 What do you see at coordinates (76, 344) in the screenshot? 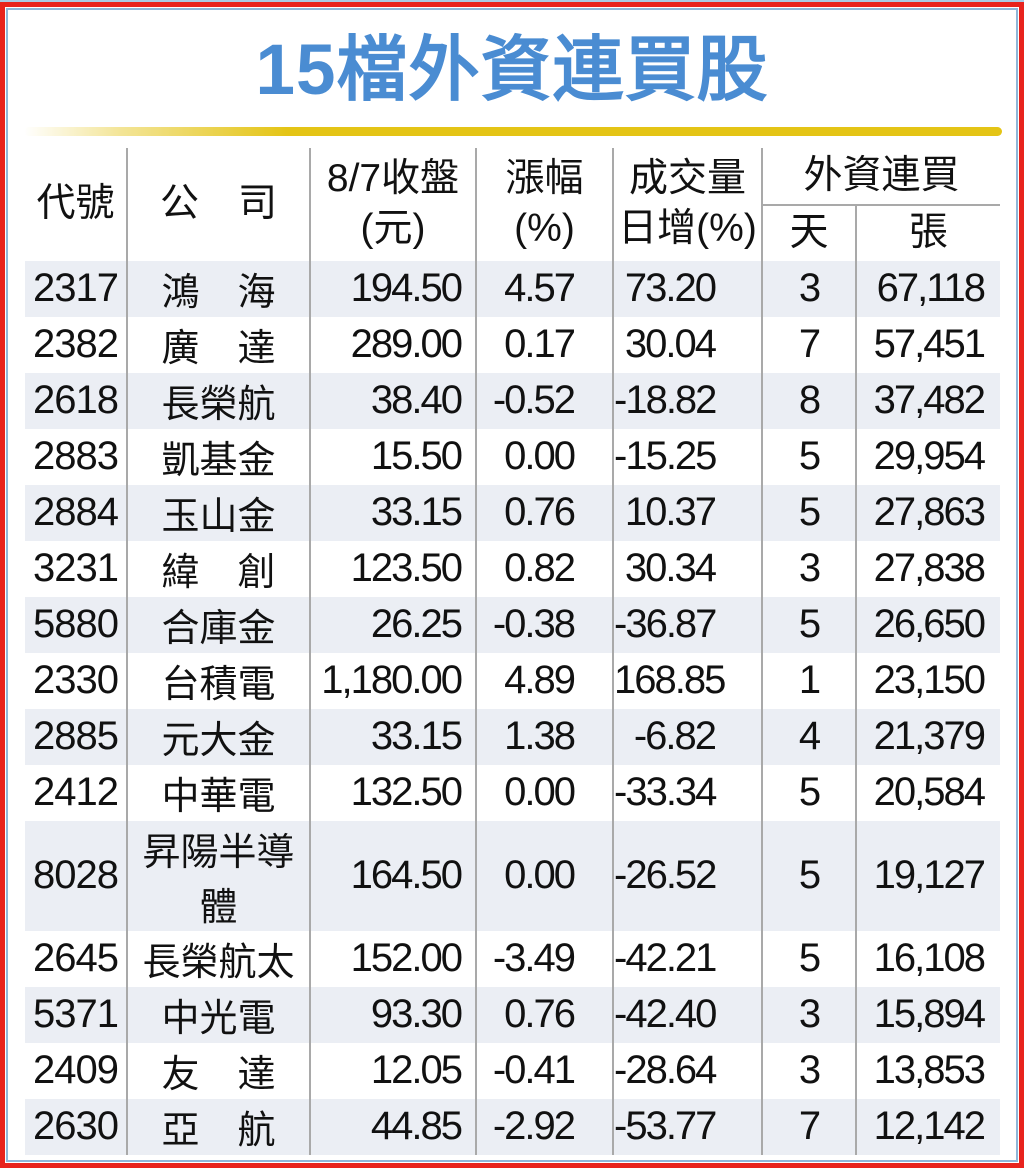
I see `stock-code: 2382` at bounding box center [76, 344].